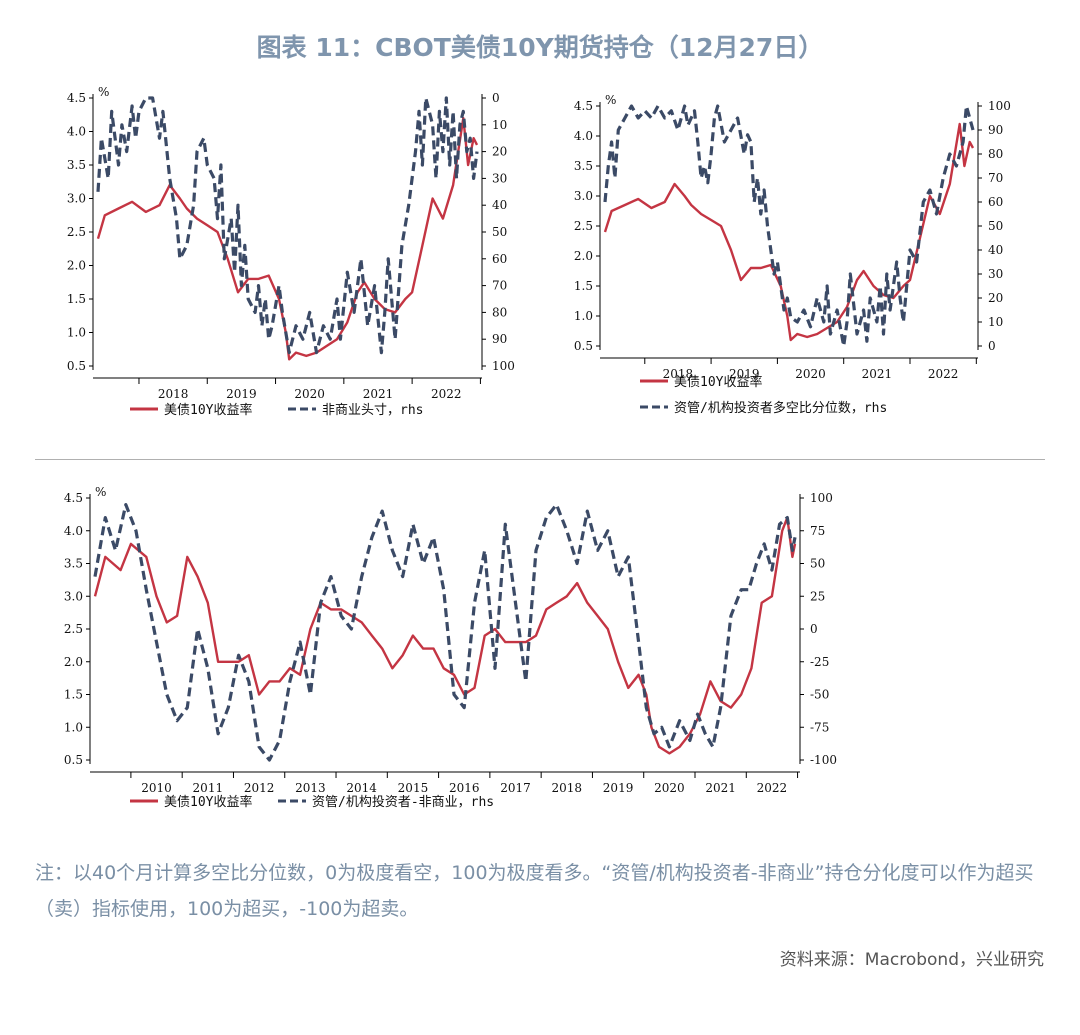 The image size is (1080, 1035). What do you see at coordinates (156, 788) in the screenshot?
I see `x-tick-label: 2010` at bounding box center [156, 788].